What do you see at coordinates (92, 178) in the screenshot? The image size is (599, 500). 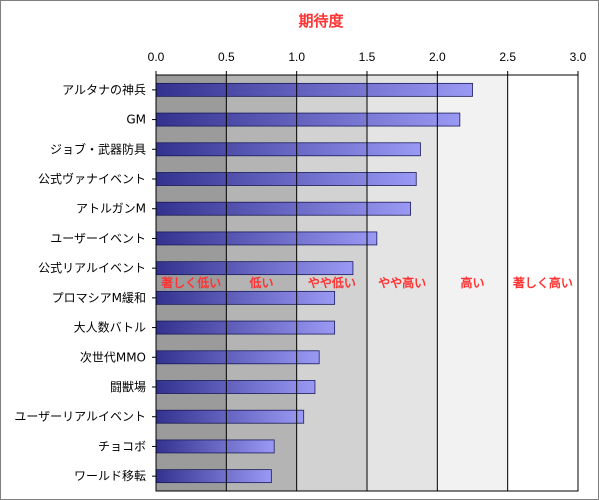 I see `category-label-3: 公式ヴァナイベント` at bounding box center [92, 178].